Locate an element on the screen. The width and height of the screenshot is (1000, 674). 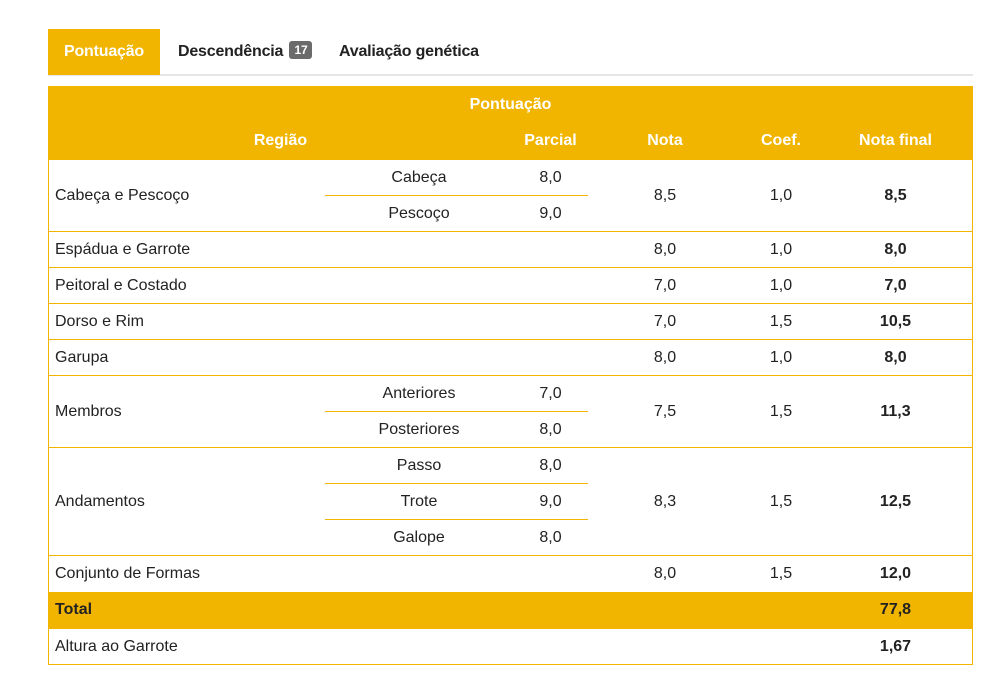
sub-region-label: Cabeça is located at coordinates (419, 177).